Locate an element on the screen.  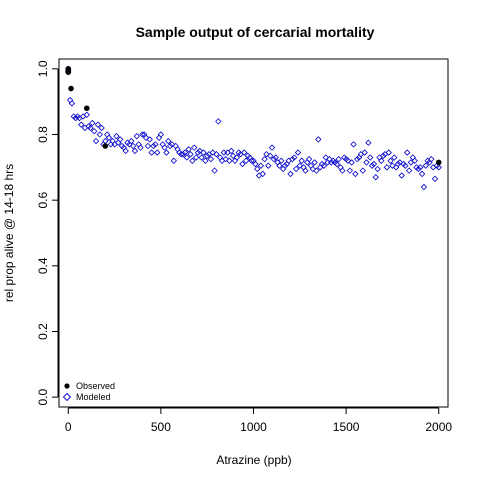
legend-observed-marker is located at coordinates (67, 386).